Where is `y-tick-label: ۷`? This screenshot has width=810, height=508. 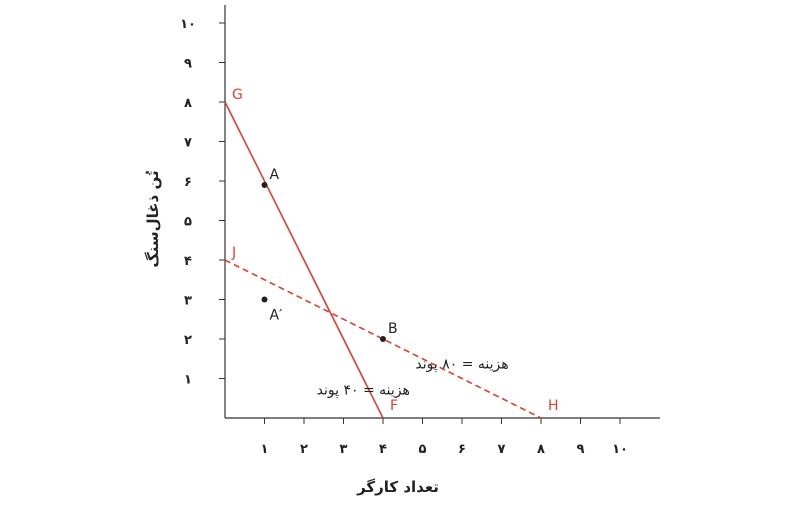 y-tick-label: ۷ is located at coordinates (188, 143).